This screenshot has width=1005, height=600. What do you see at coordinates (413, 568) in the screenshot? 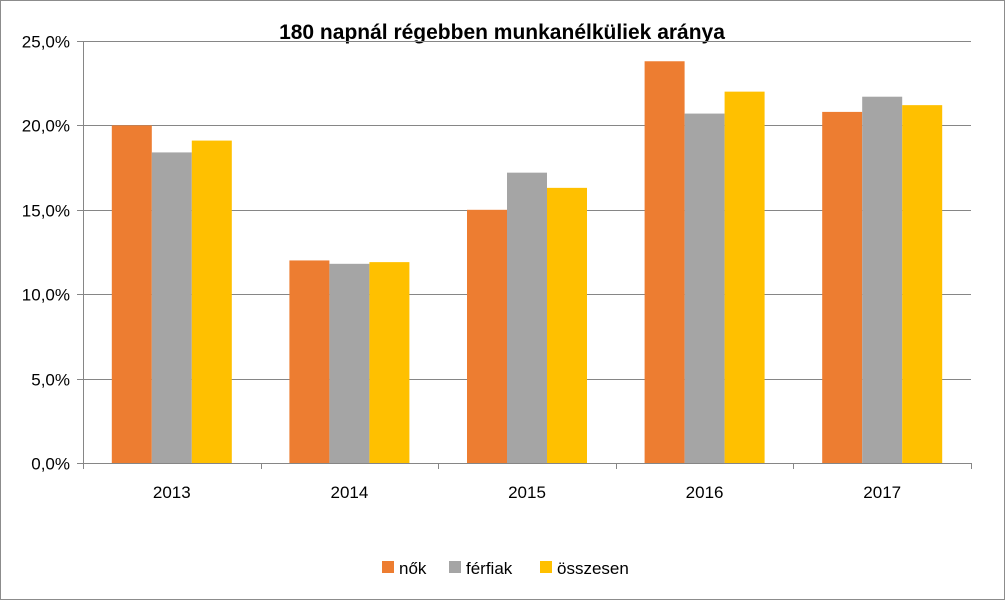
I see `legend-label: nők` at bounding box center [413, 568].